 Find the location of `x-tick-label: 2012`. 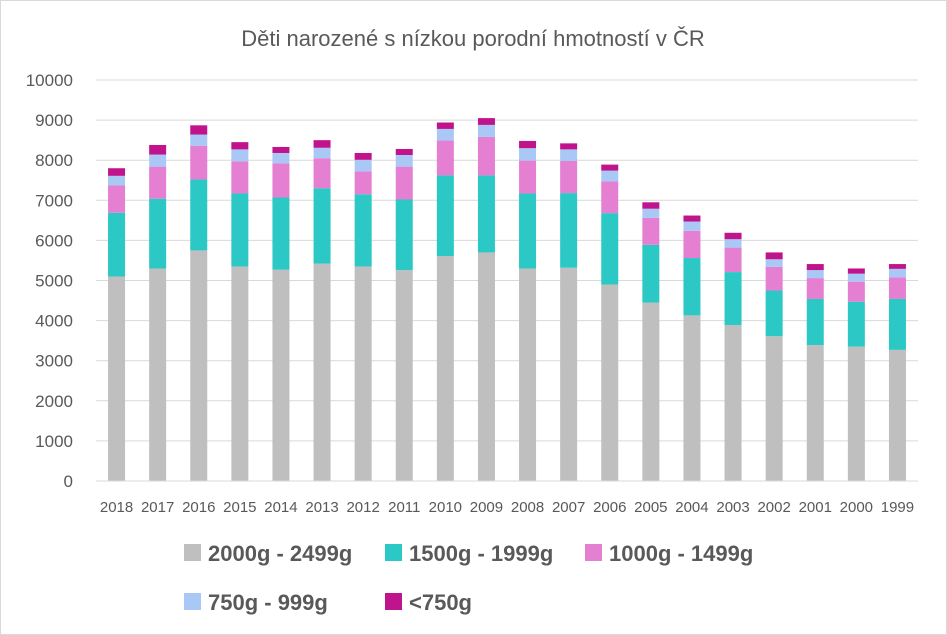

x-tick-label: 2012 is located at coordinates (362, 507).